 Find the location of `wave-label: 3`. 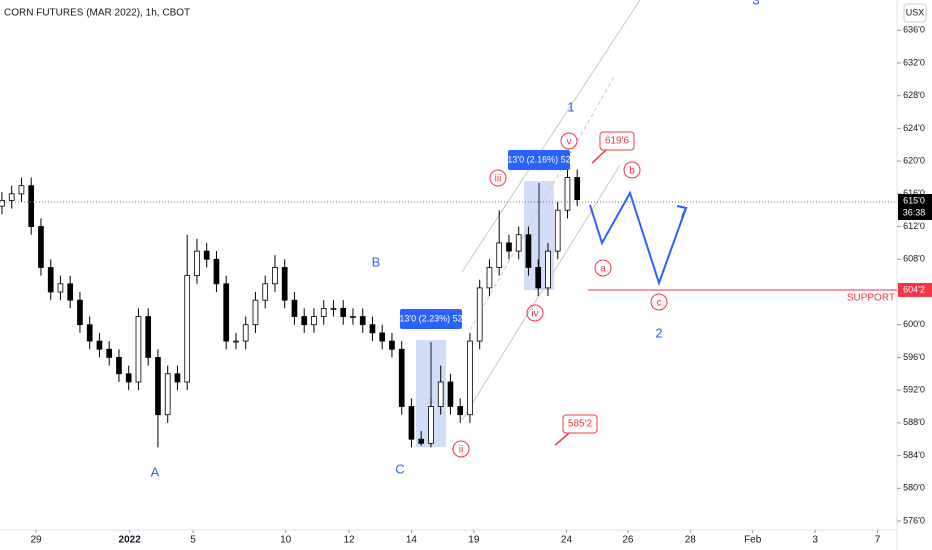

wave-label: 3 is located at coordinates (755, 3).